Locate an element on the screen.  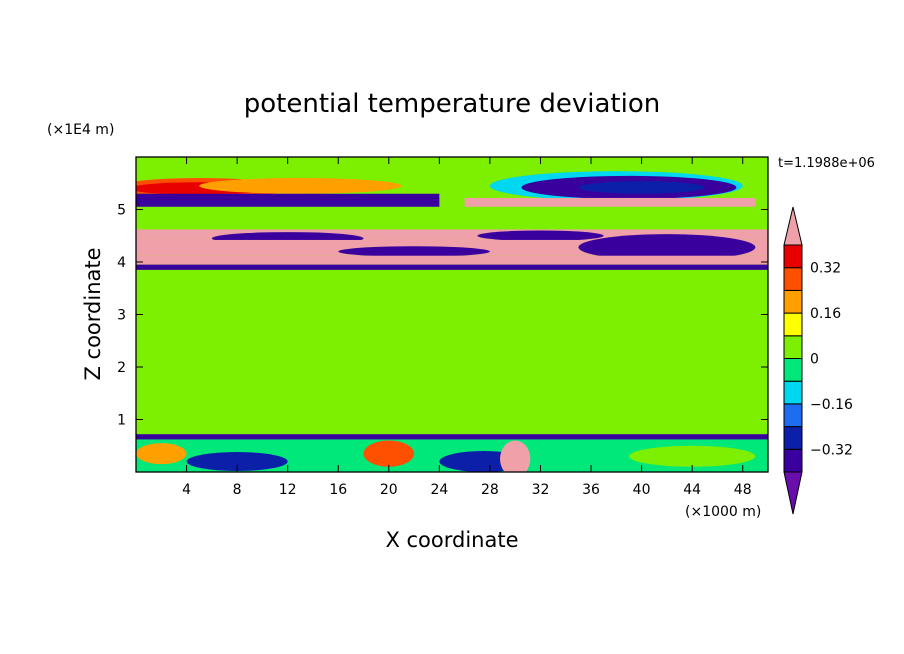
colorbar-max-arrow is located at coordinates (793, 226).